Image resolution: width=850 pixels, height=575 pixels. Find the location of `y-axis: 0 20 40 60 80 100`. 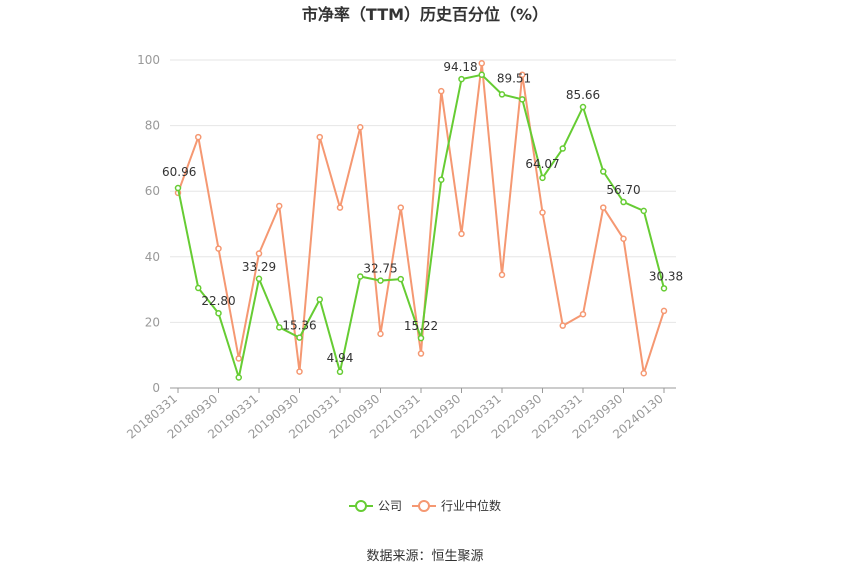

y-axis: 0 20 40 60 80 100 is located at coordinates (148, 224).